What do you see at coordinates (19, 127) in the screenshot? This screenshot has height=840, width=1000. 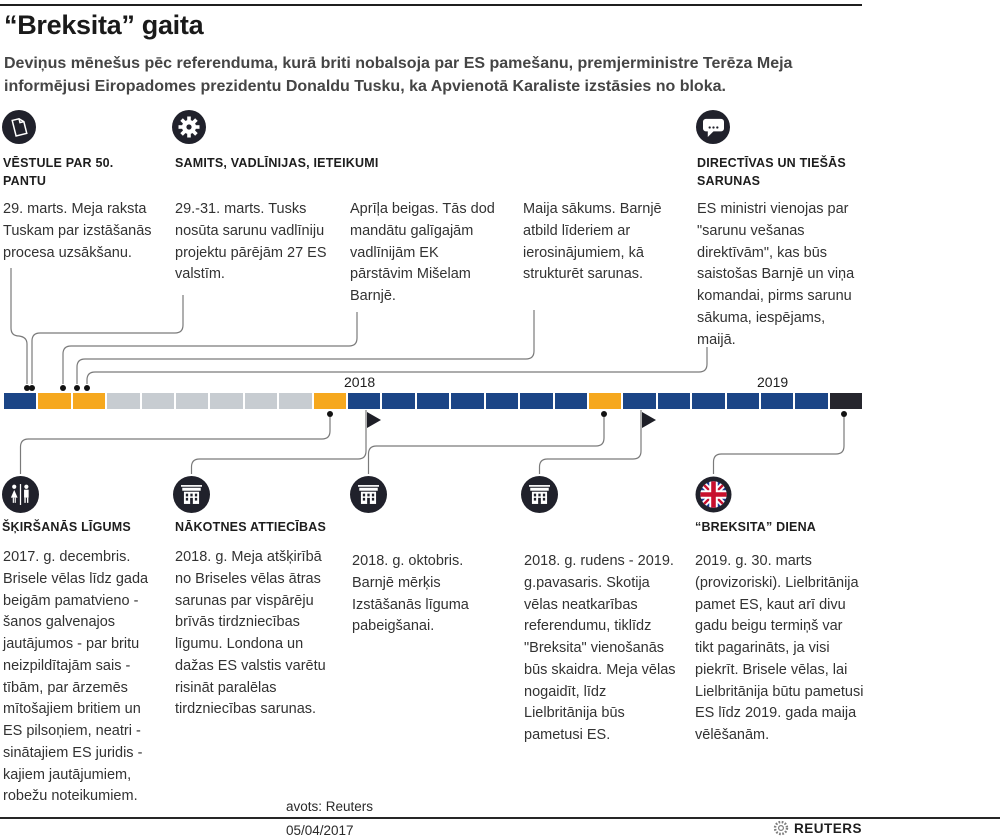 I see `letter-icon` at bounding box center [19, 127].